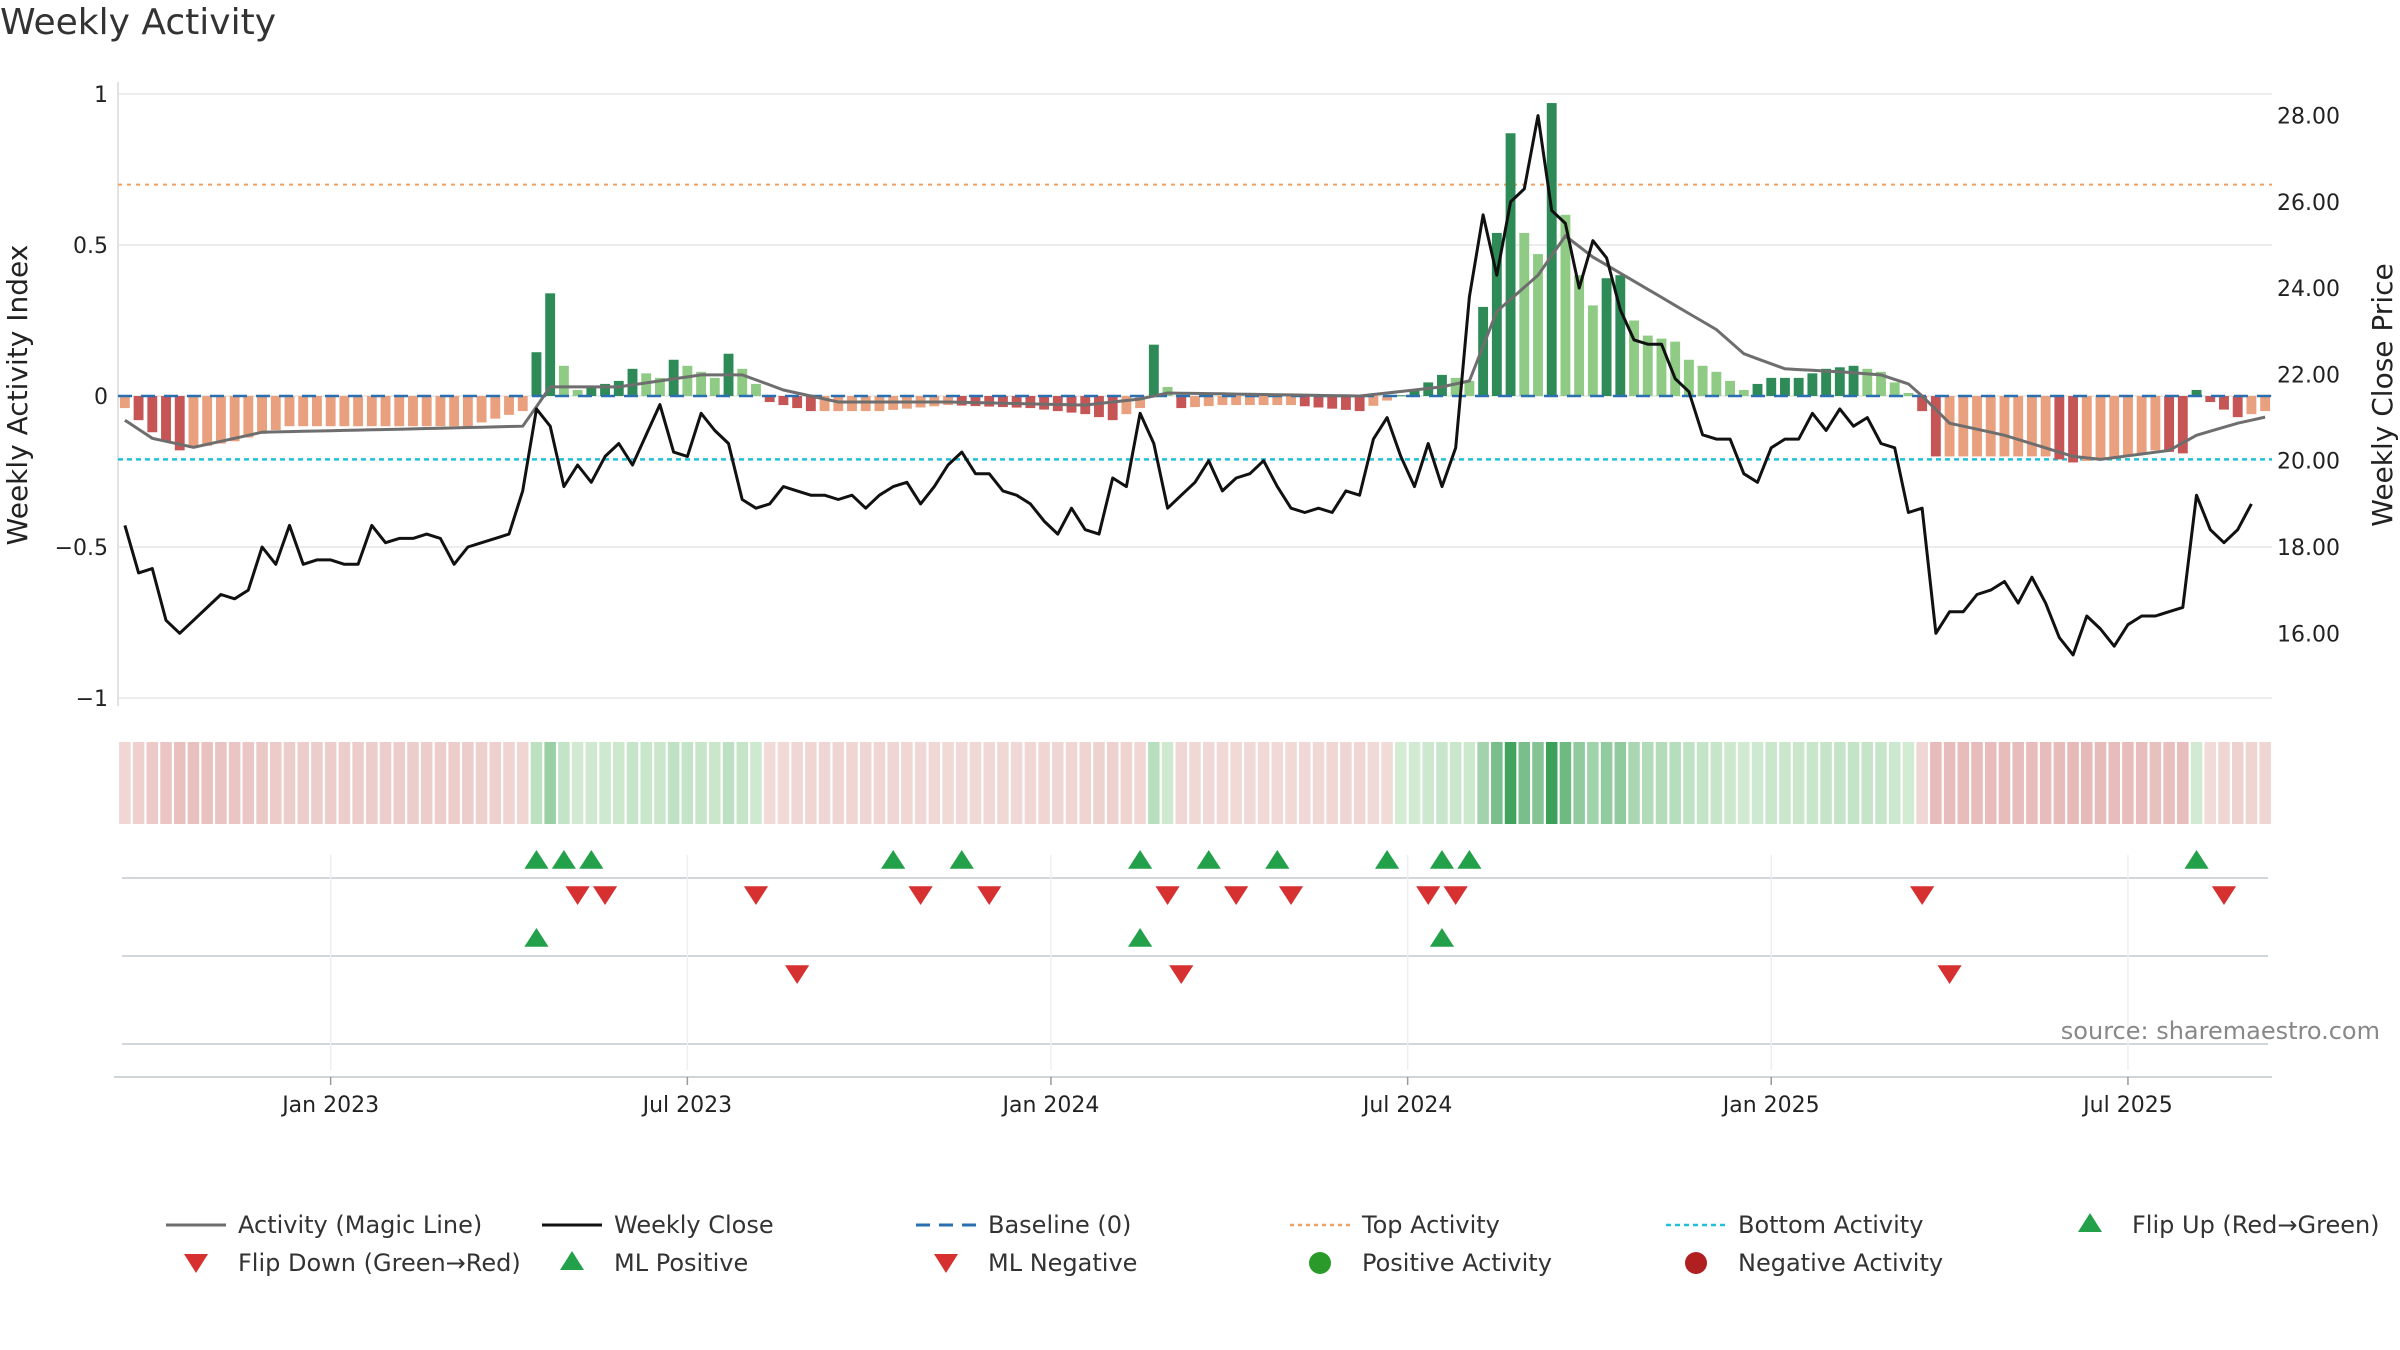 This screenshot has width=2400, height=1350. Describe the element at coordinates (1062, 1263) in the screenshot. I see `legend-label: ML Negative` at that location.